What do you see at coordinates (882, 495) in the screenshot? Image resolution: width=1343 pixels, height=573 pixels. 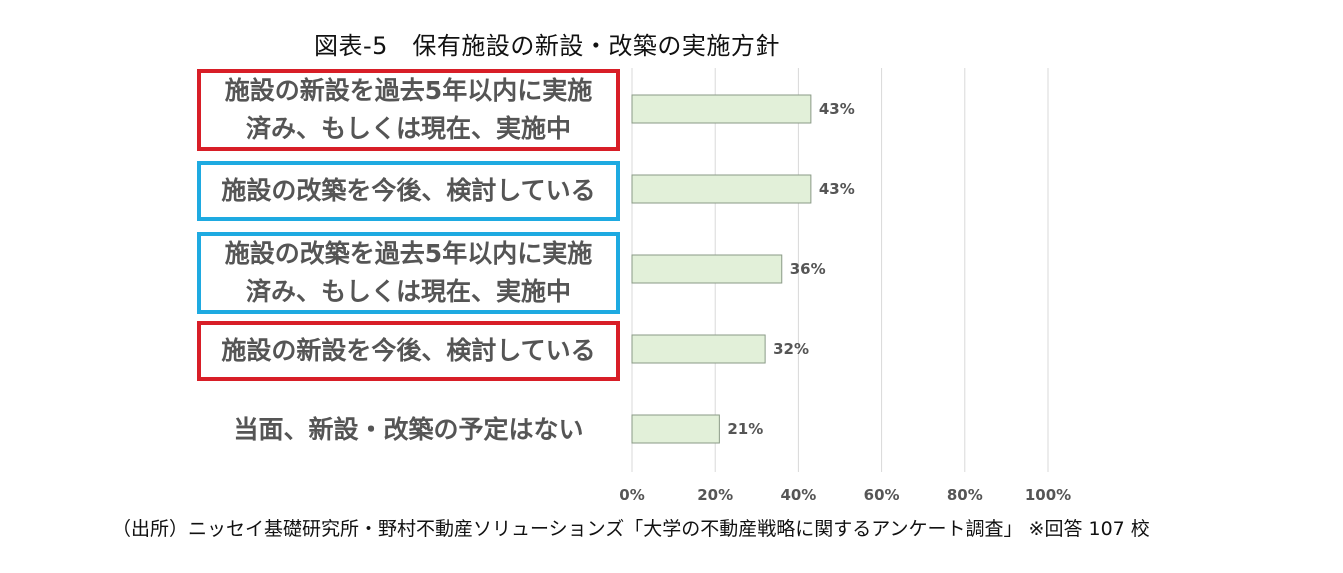 I see `x-tick-label: 60%` at bounding box center [882, 495].